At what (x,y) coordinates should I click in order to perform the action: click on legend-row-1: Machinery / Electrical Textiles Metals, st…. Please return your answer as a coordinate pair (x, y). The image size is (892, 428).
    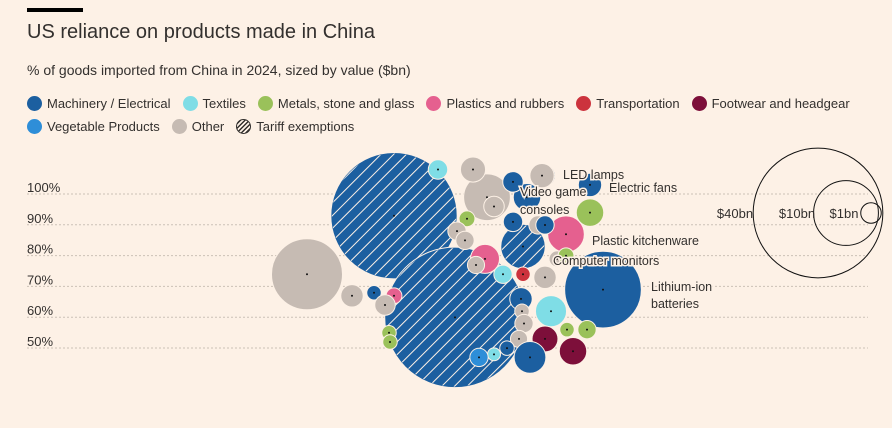
    Looking at the image, I should click on (447, 103).